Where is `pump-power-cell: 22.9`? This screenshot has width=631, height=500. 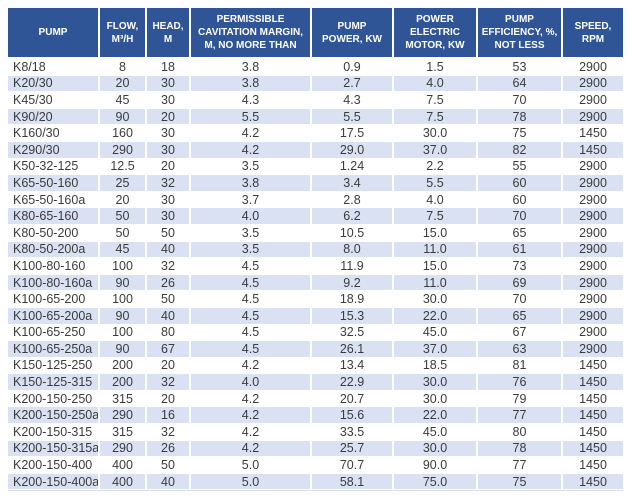
pump-power-cell: 22.9 is located at coordinates (353, 382).